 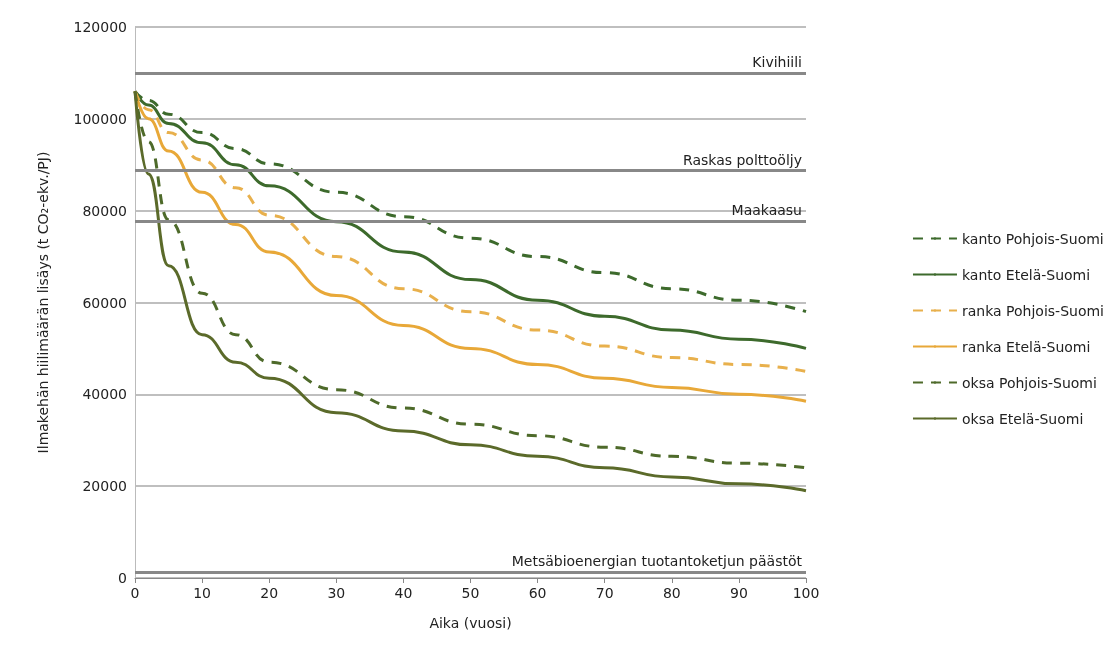 What do you see at coordinates (470, 623) in the screenshot?
I see `x-axis-title: Aika (vuosi)` at bounding box center [470, 623].